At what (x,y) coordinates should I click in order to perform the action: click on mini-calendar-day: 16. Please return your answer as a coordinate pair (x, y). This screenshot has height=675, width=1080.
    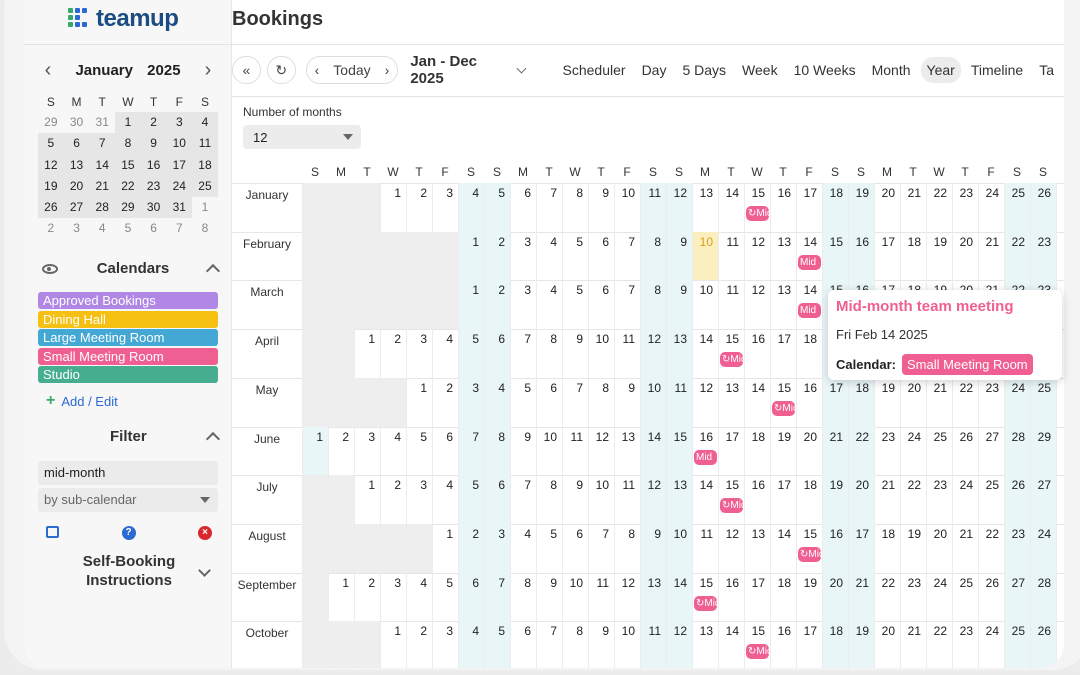
    Looking at the image, I should click on (153, 165).